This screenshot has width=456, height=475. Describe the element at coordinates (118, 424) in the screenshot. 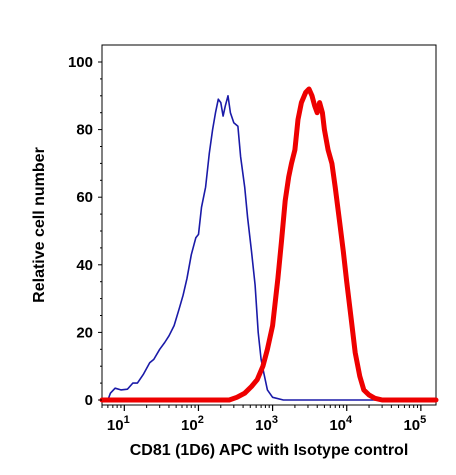

I see `x-tick-label: 10¹` at that location.